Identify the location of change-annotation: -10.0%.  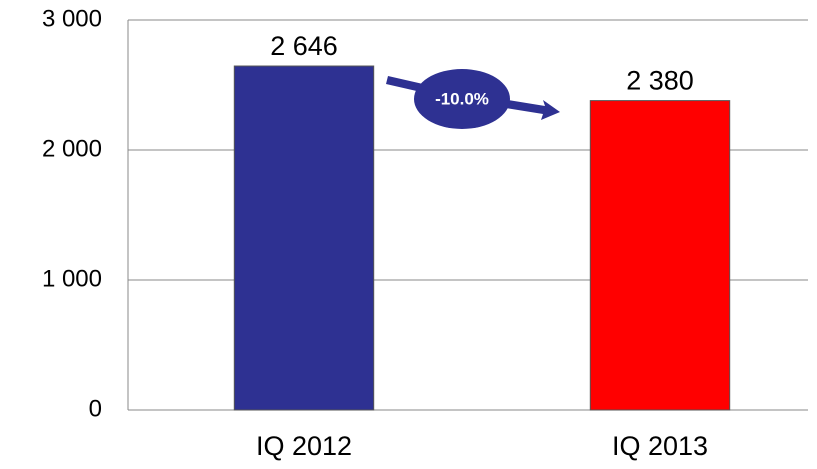
(473, 99).